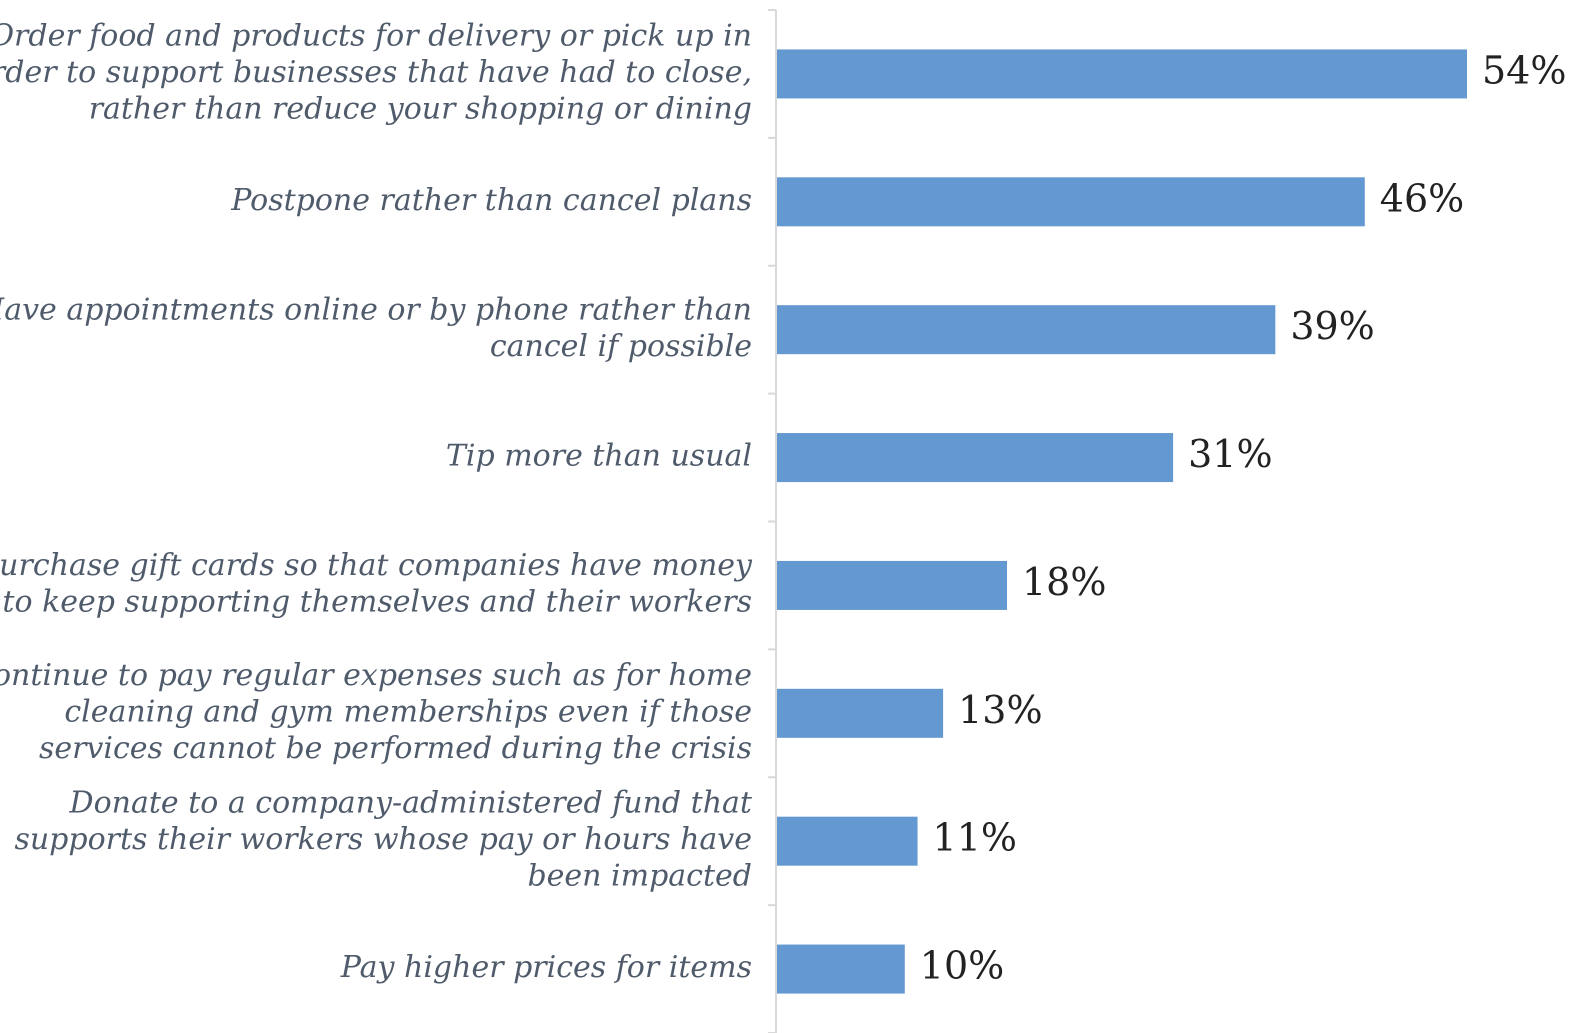 The height and width of the screenshot is (1033, 1580). What do you see at coordinates (639, 876) in the screenshot?
I see `category-label-line: been impacted` at bounding box center [639, 876].